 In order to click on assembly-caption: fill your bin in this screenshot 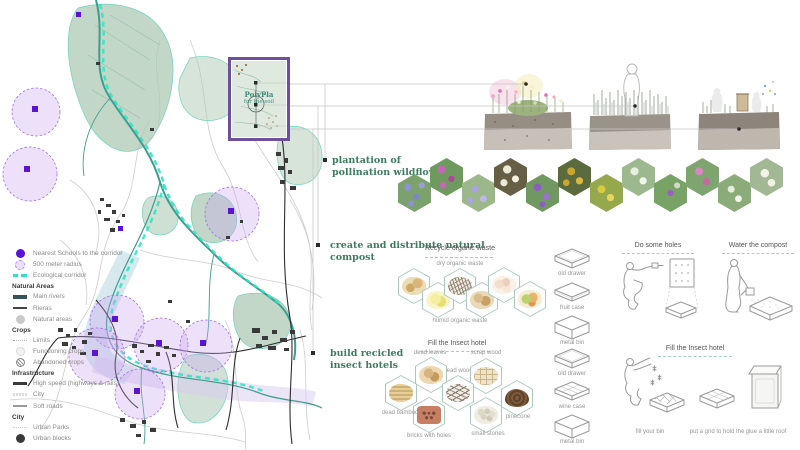, I will do `click(650, 432)`.